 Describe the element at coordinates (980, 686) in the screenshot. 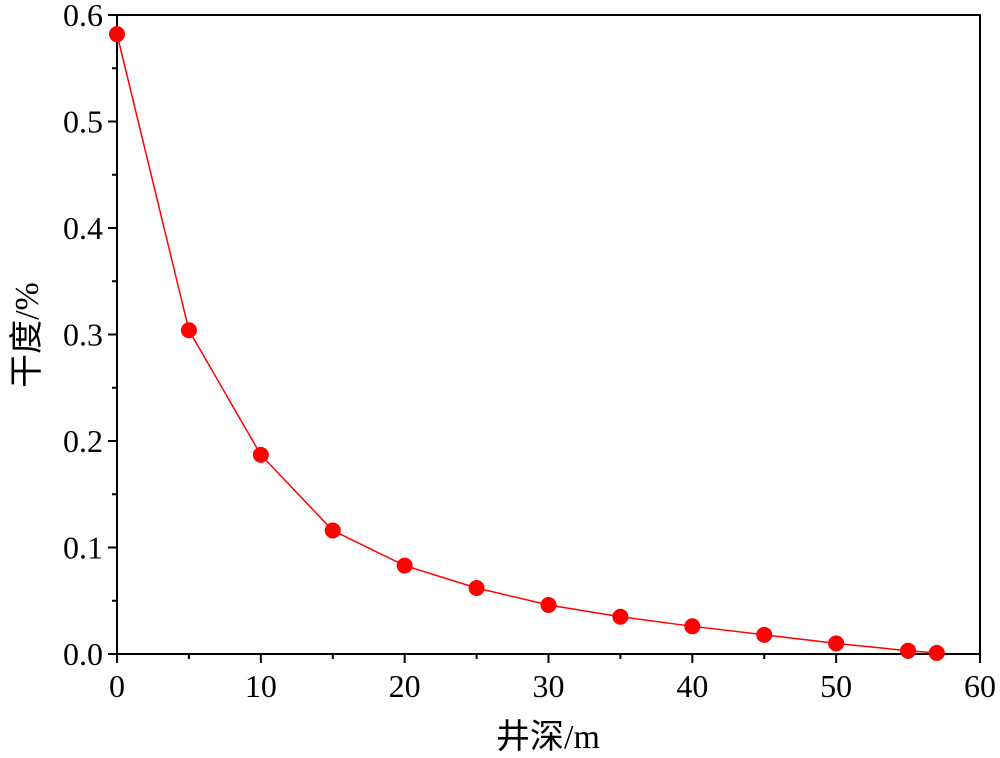

I see `x-tick-label: 60` at that location.